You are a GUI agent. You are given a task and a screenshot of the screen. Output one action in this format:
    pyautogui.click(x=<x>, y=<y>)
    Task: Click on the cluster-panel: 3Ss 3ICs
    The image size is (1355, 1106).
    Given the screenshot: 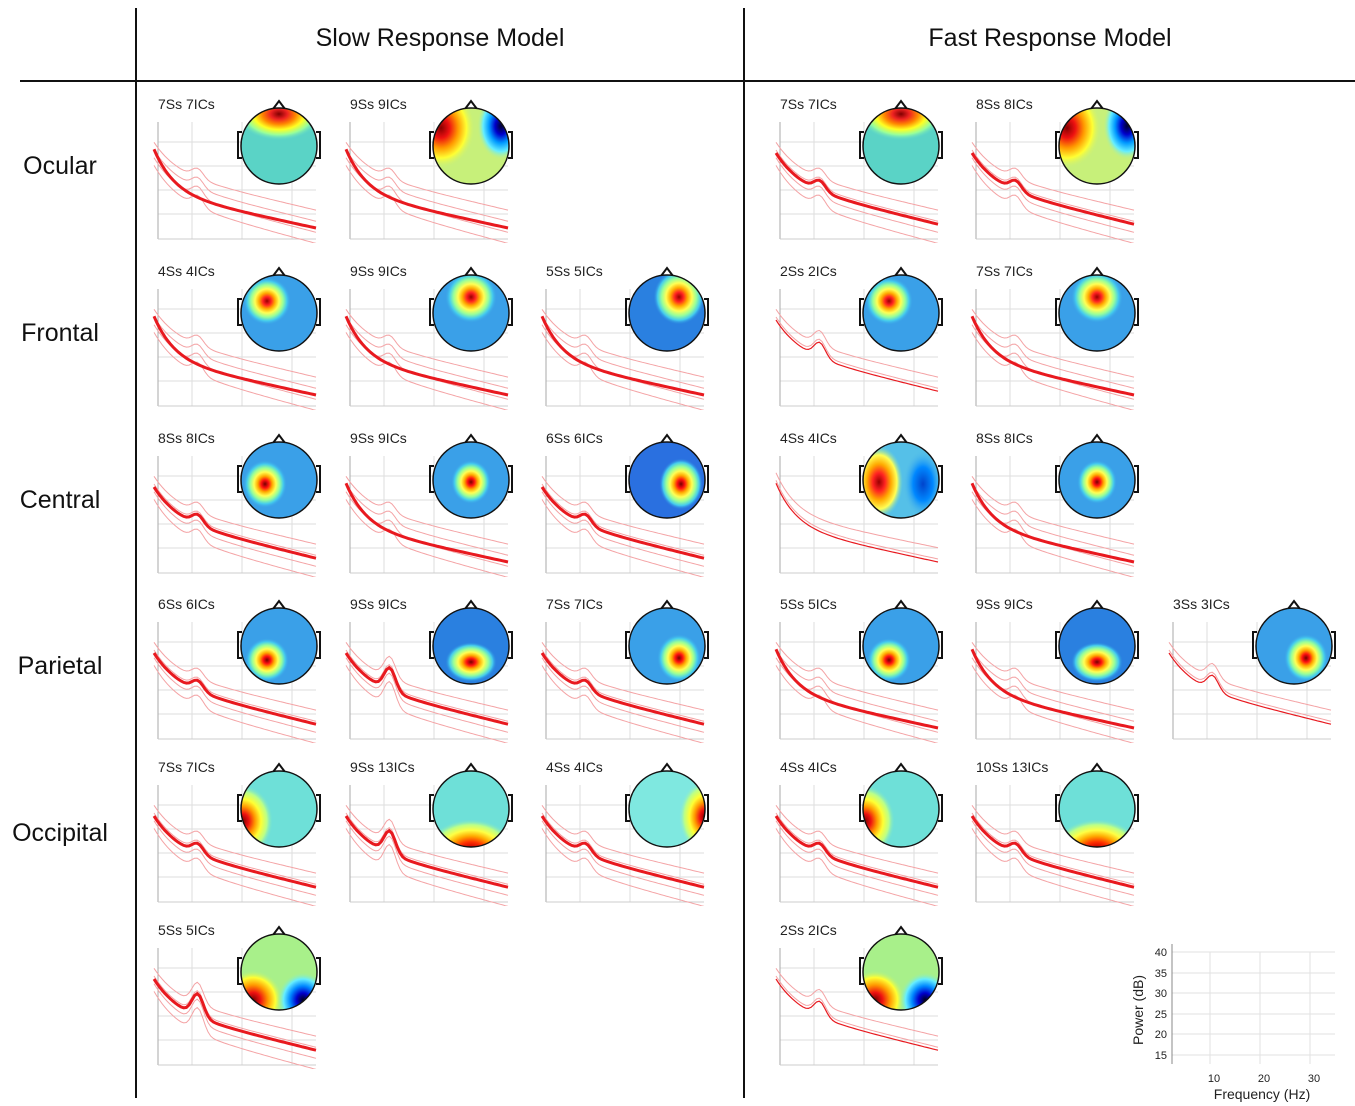 What is the action you would take?
    pyautogui.click(x=1251, y=671)
    